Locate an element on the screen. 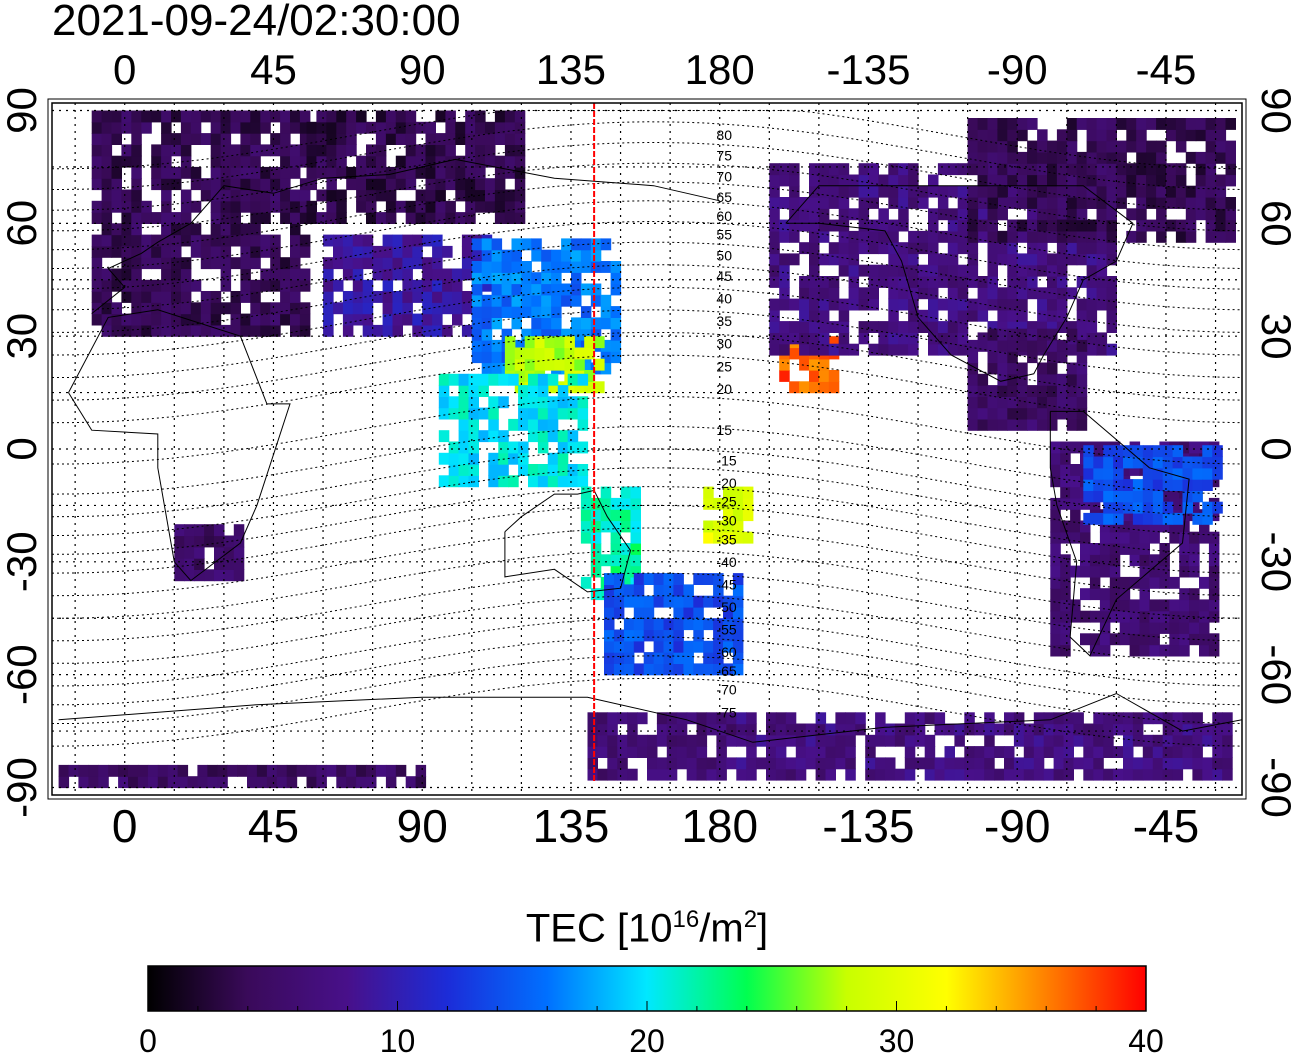 The height and width of the screenshot is (1057, 1294). right-latitude-tick: -60 is located at coordinates (1273, 674).